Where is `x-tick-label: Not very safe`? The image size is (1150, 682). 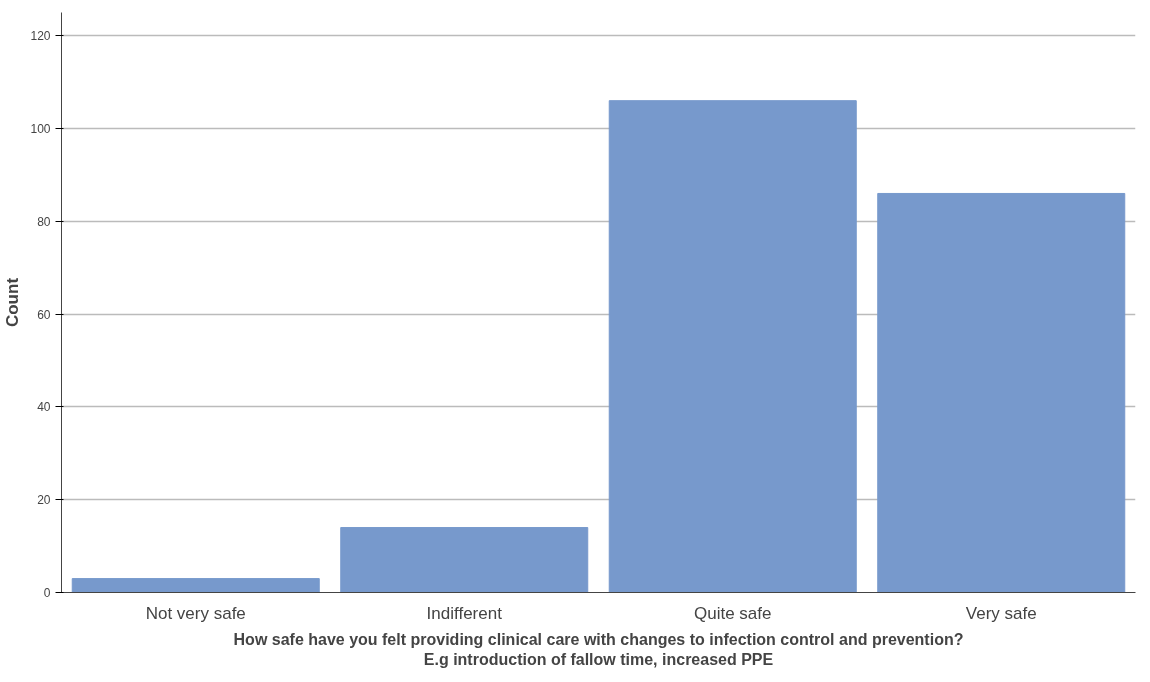 x-tick-label: Not very safe is located at coordinates (195, 613).